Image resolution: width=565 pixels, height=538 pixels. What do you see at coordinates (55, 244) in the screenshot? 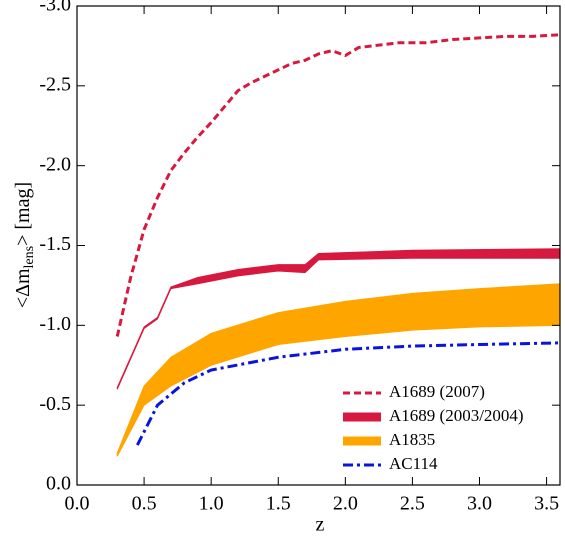
I see `y-tick-label: -1.5` at bounding box center [55, 244].